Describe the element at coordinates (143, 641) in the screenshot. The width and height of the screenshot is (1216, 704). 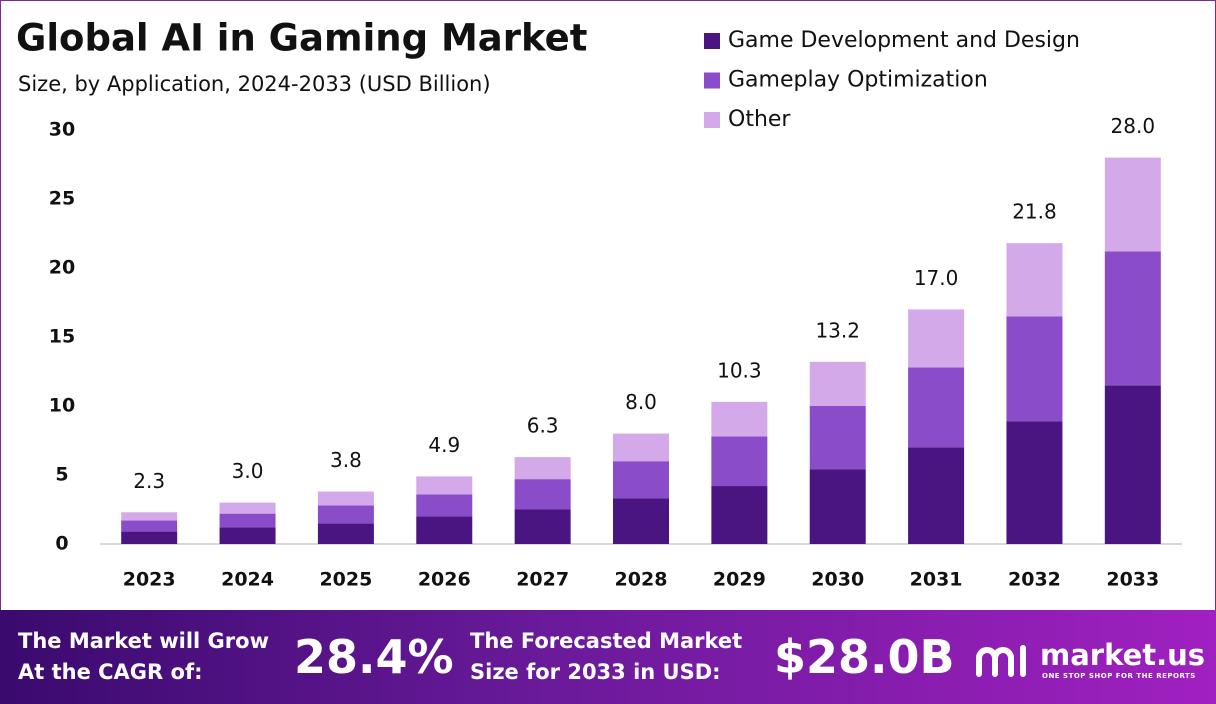
I see `cagr-line: The Market will Grow` at that location.